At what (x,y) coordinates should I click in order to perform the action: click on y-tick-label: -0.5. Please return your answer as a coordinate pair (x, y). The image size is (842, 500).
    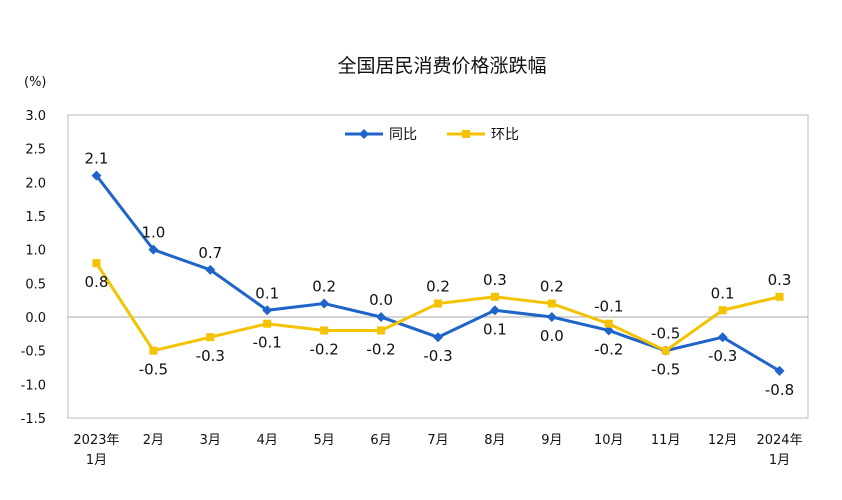
    Looking at the image, I should click on (33, 352).